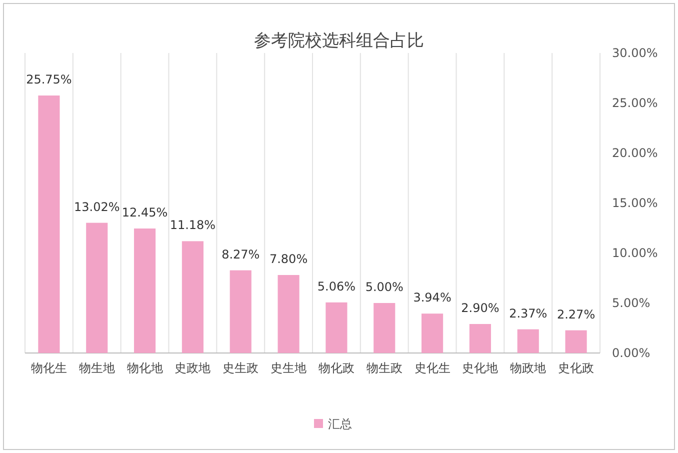 The height and width of the screenshot is (453, 678). I want to click on x-tick-label: 物化政, so click(336, 368).